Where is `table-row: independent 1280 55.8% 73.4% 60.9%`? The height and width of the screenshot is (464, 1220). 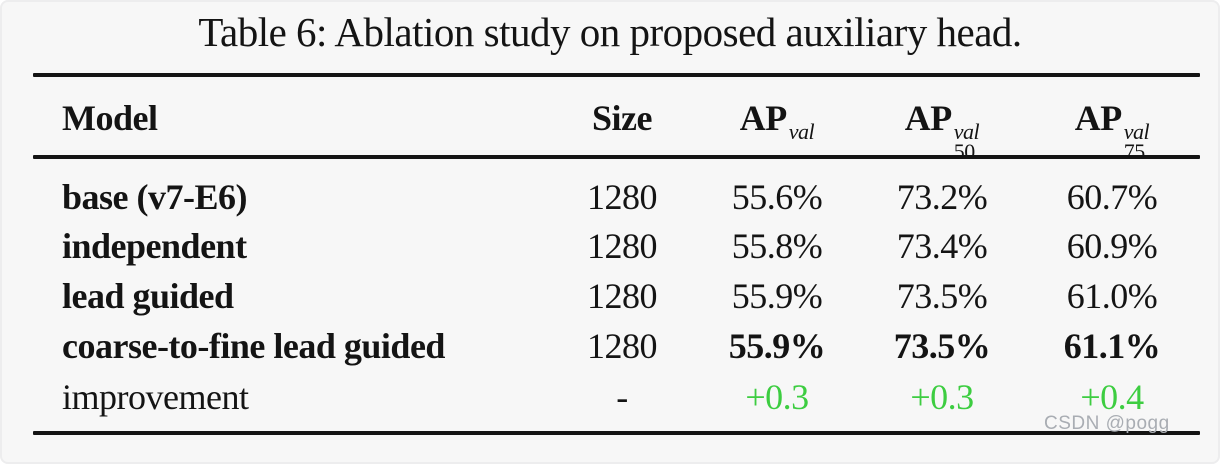 table-row: independent 1280 55.8% 73.4% 60.9% is located at coordinates (610, 246).